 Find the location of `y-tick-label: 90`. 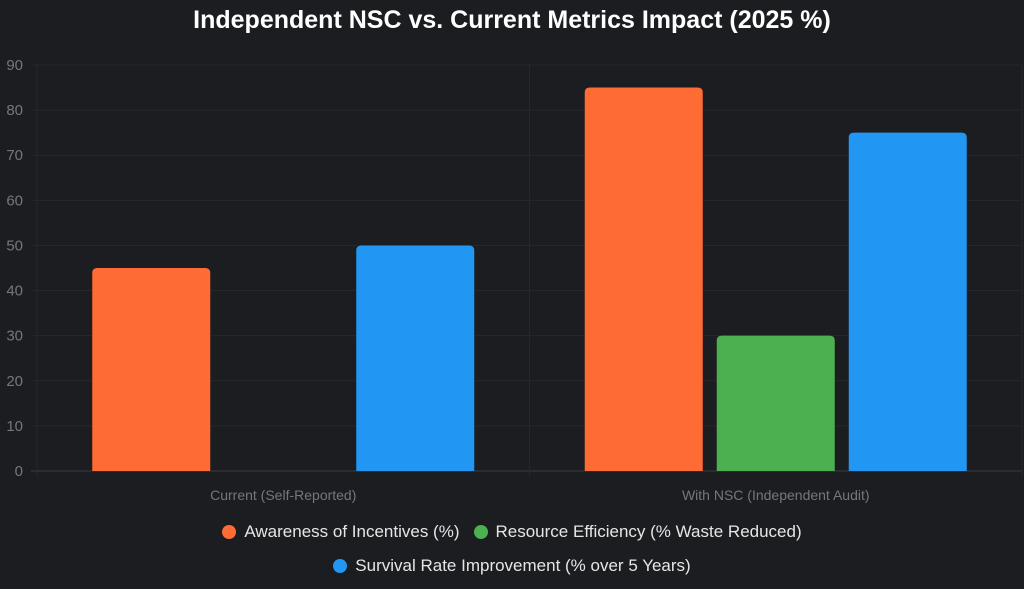

y-tick-label: 90 is located at coordinates (14, 65).